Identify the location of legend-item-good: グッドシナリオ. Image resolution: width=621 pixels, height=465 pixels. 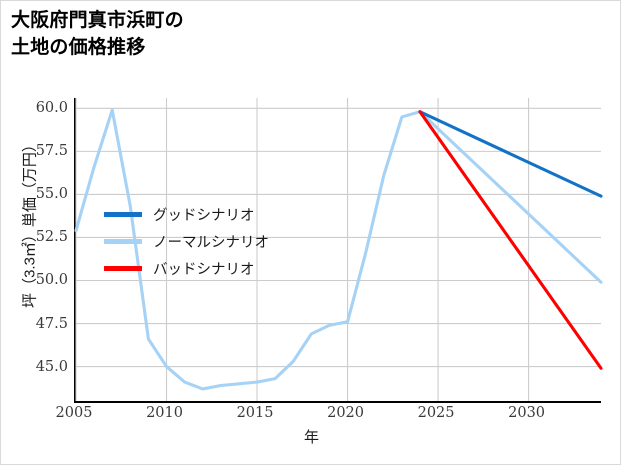
(186, 214).